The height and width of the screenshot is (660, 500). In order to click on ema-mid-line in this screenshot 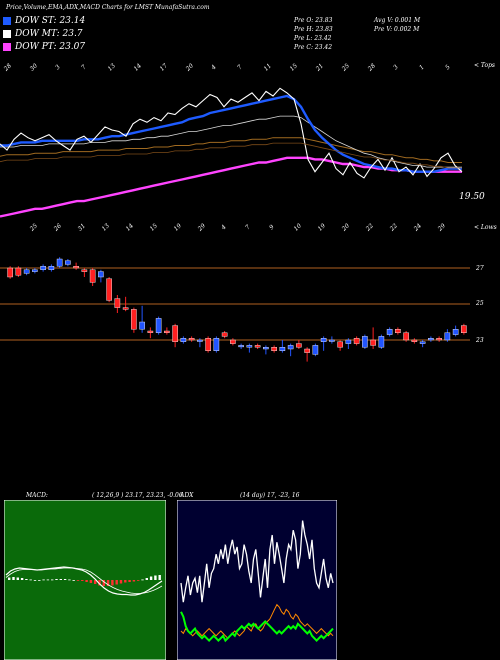, I will do `click(231, 141)`.